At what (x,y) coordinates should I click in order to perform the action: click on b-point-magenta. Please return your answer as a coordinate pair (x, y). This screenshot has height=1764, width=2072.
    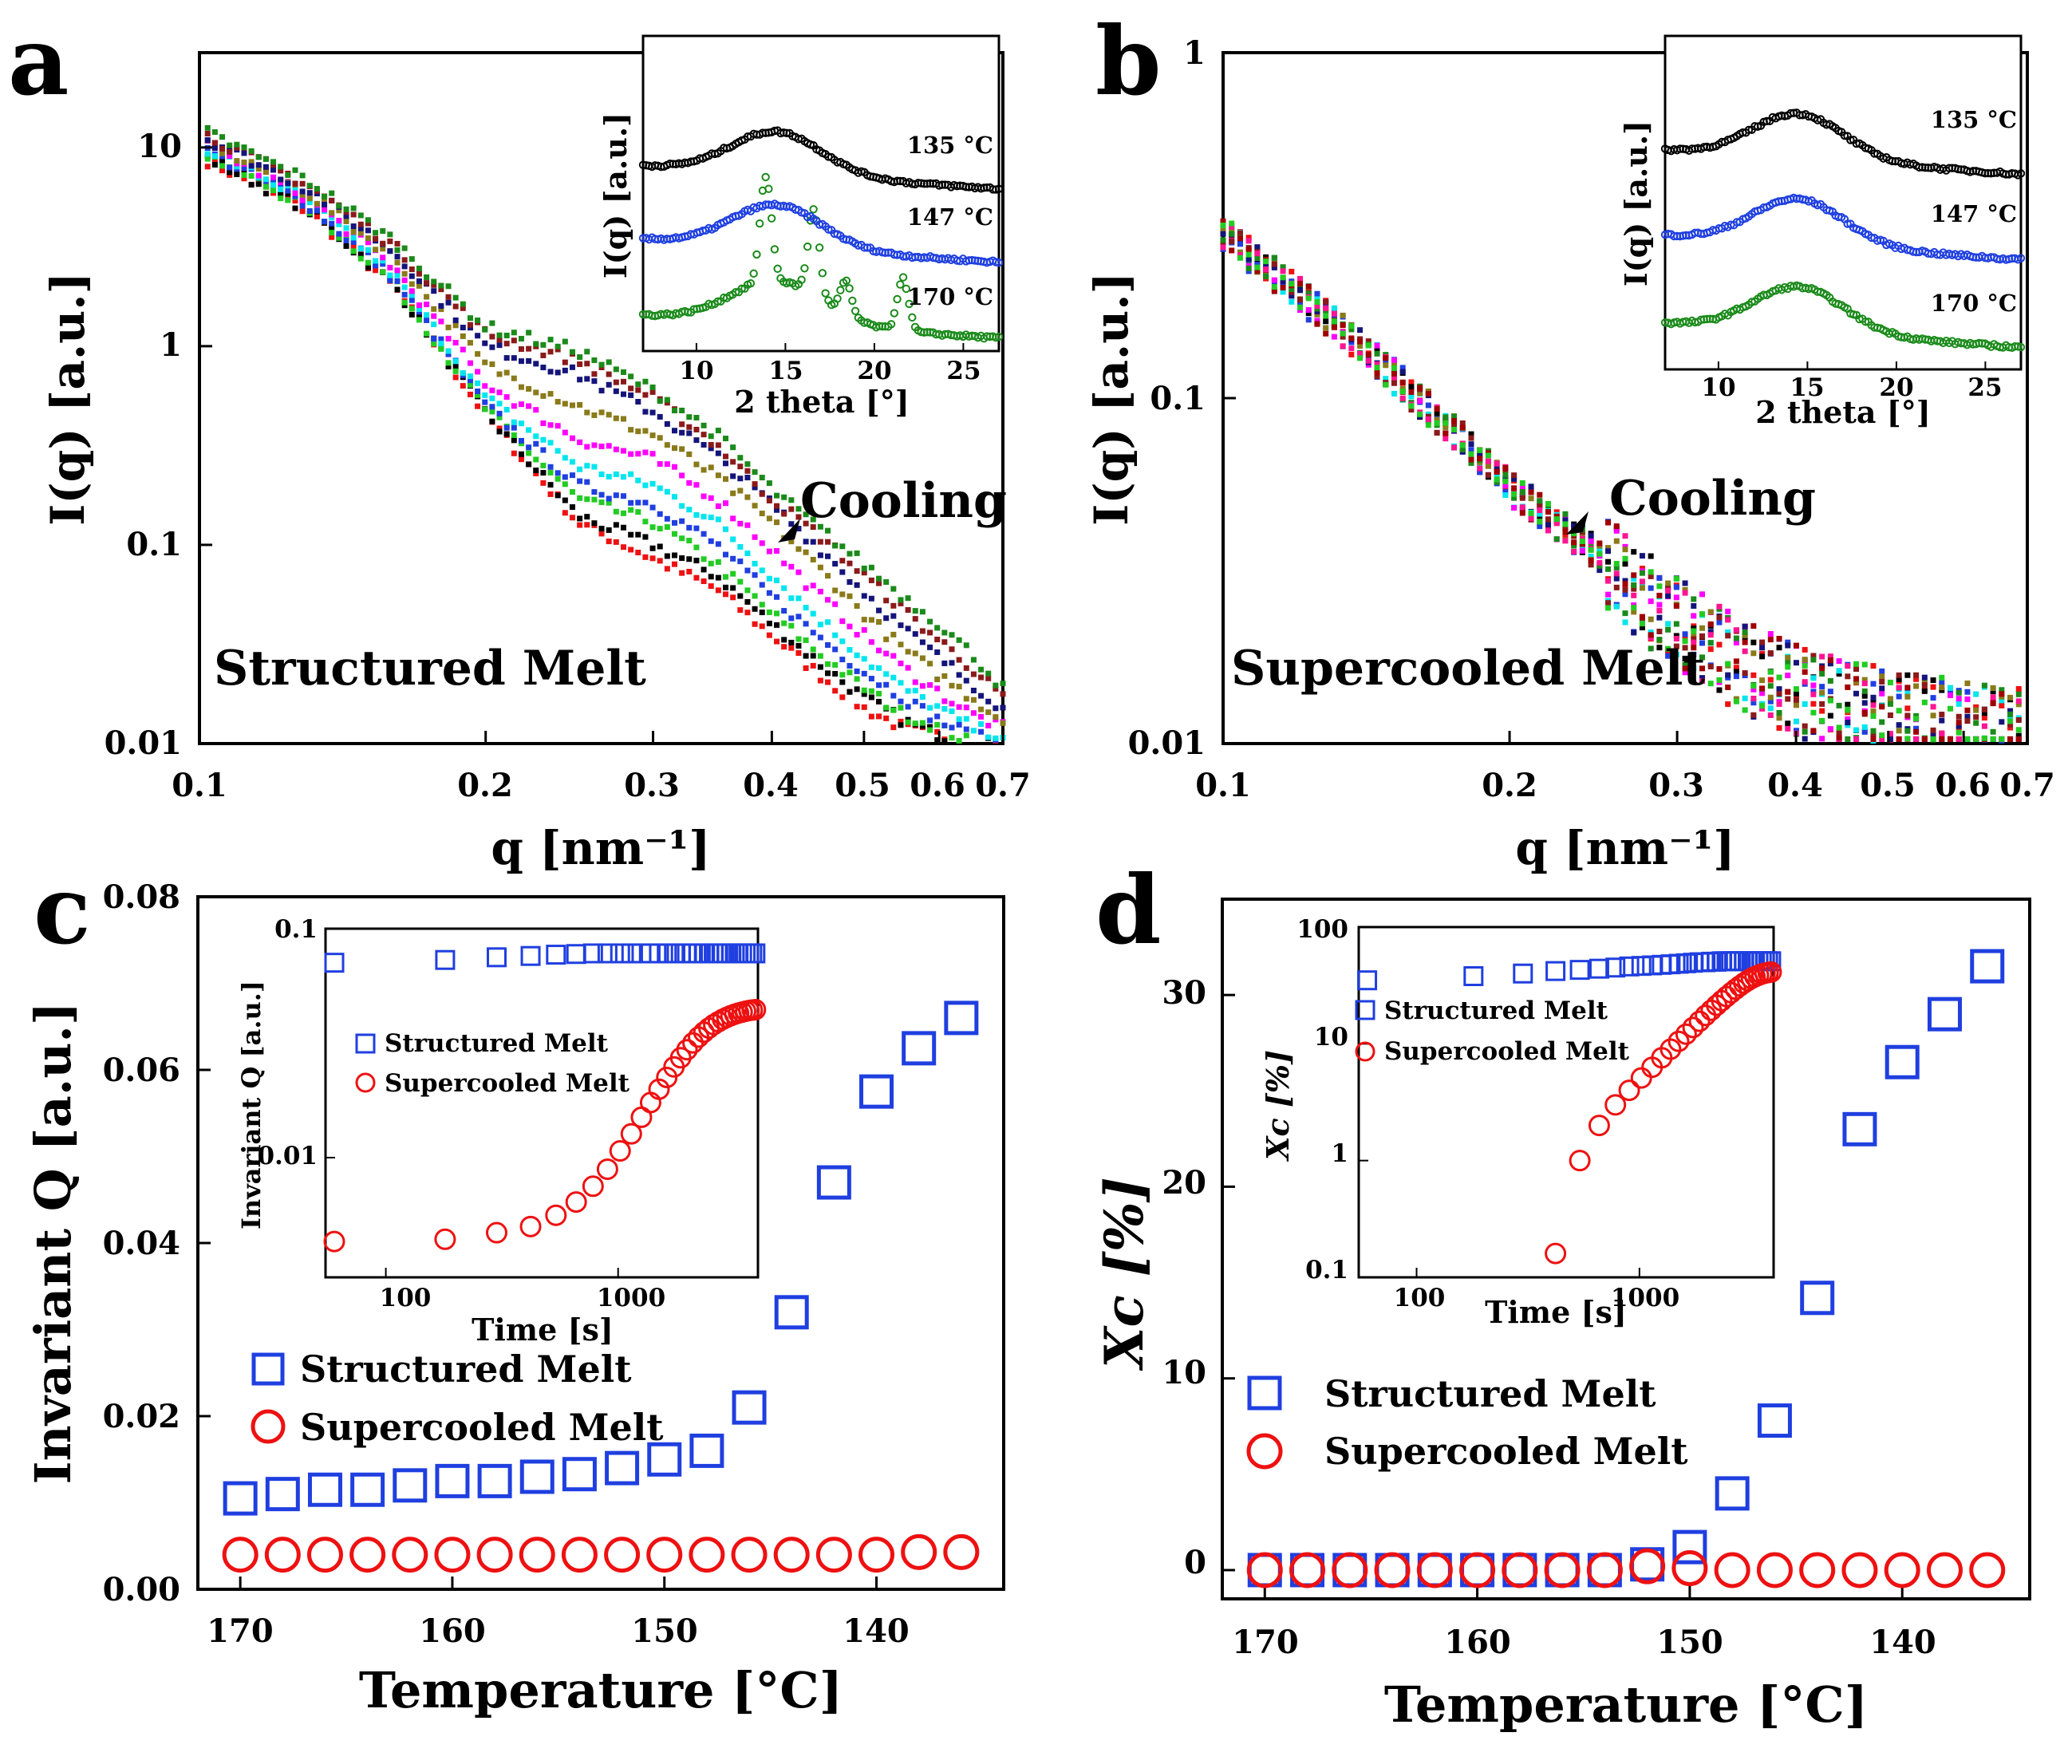
    Looking at the image, I should click on (1659, 605).